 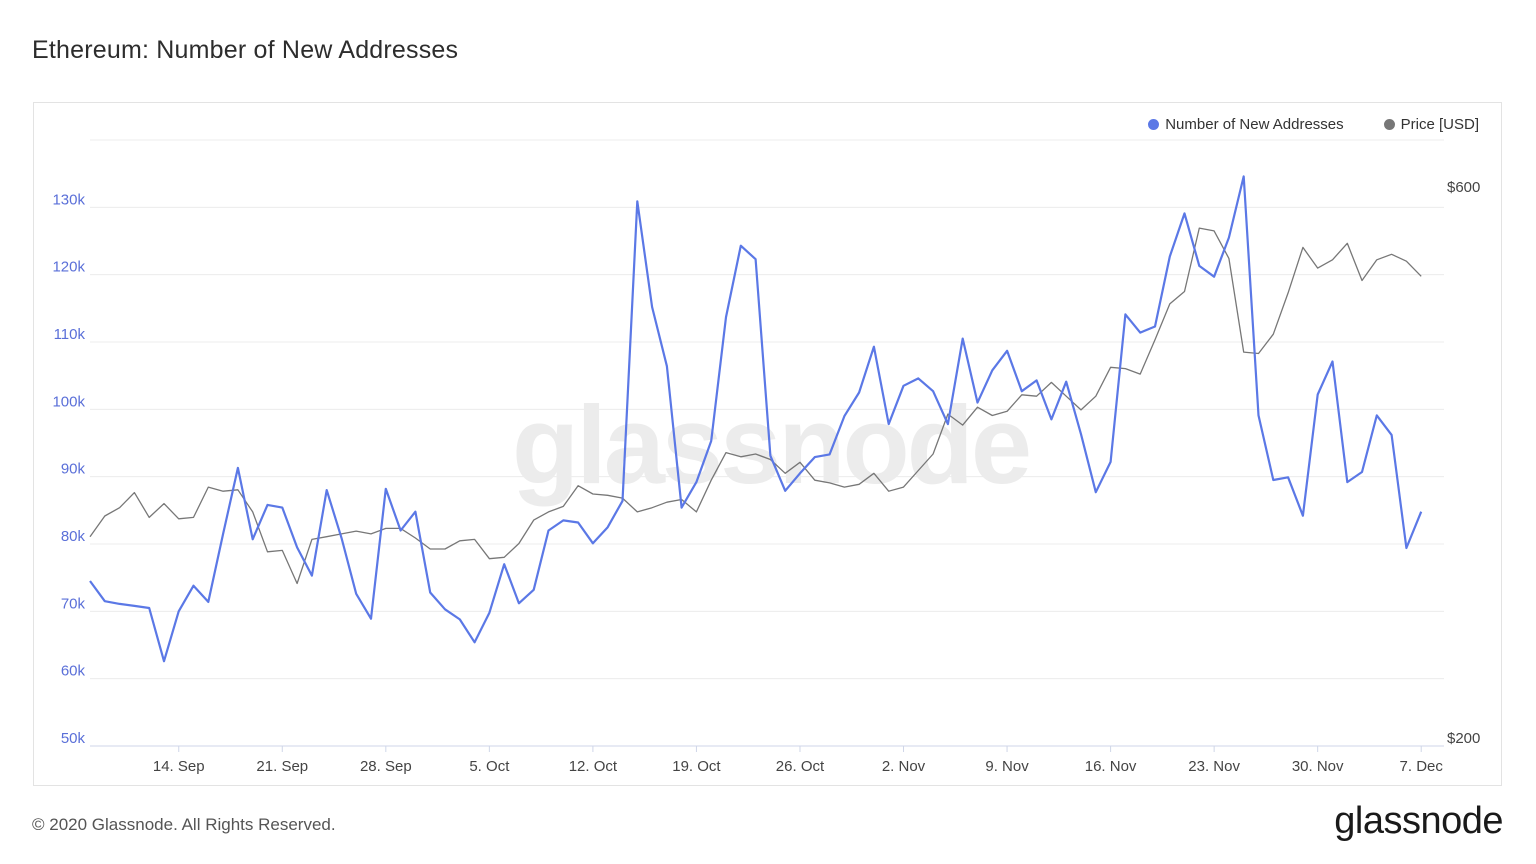 I want to click on y-left-tick-label: 120k, so click(x=68, y=267).